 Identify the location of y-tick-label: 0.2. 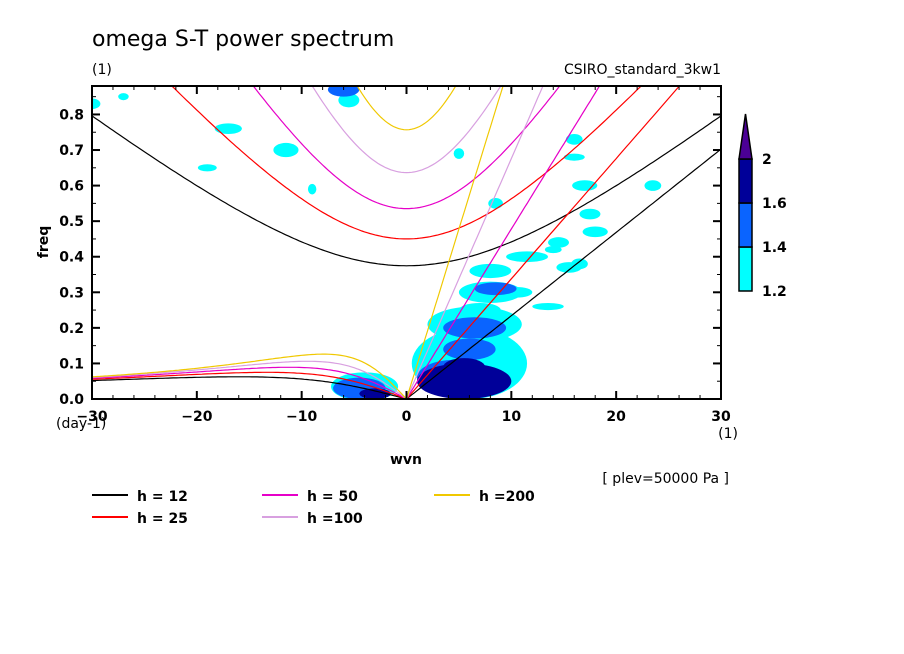
(71, 329).